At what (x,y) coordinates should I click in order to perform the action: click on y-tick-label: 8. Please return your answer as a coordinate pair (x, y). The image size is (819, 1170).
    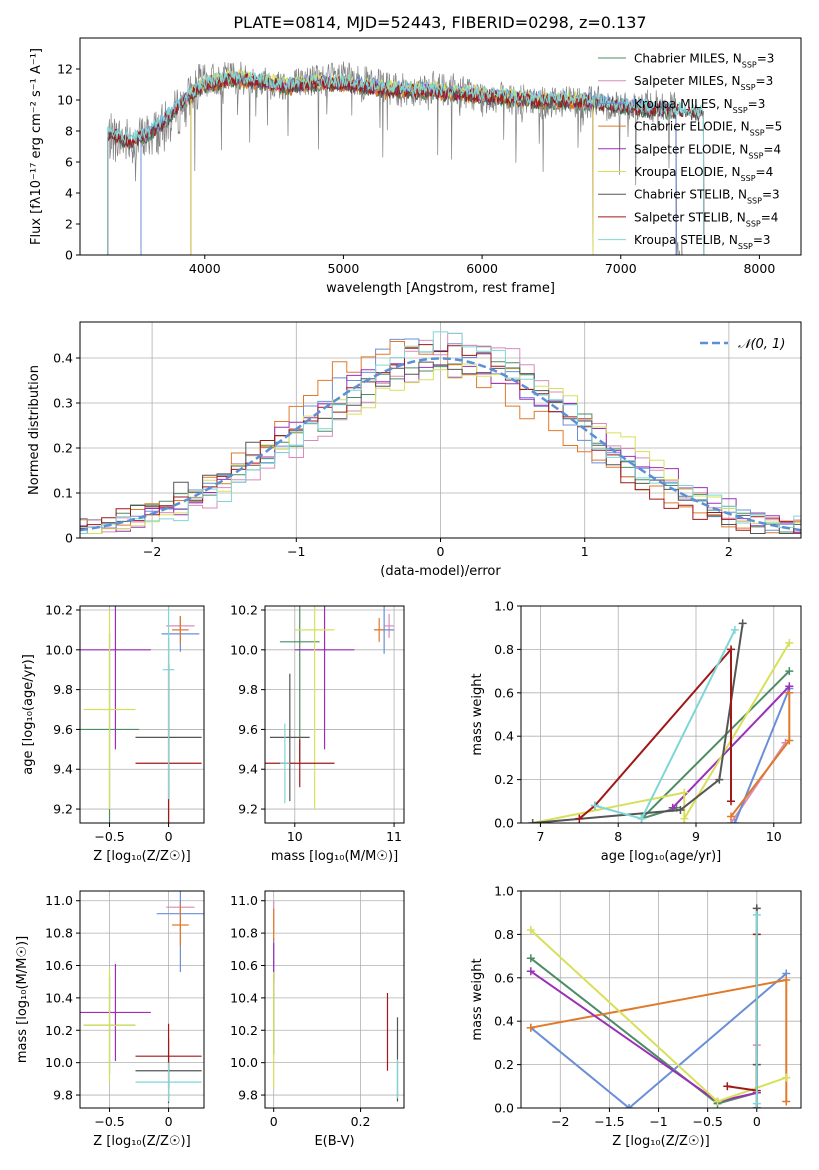
    Looking at the image, I should click on (69, 131).